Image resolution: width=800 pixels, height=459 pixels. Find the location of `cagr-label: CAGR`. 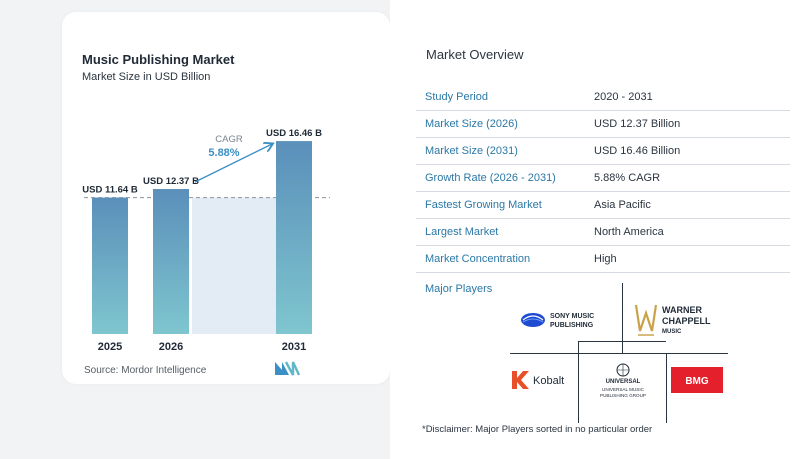

cagr-label: CAGR is located at coordinates (229, 139).